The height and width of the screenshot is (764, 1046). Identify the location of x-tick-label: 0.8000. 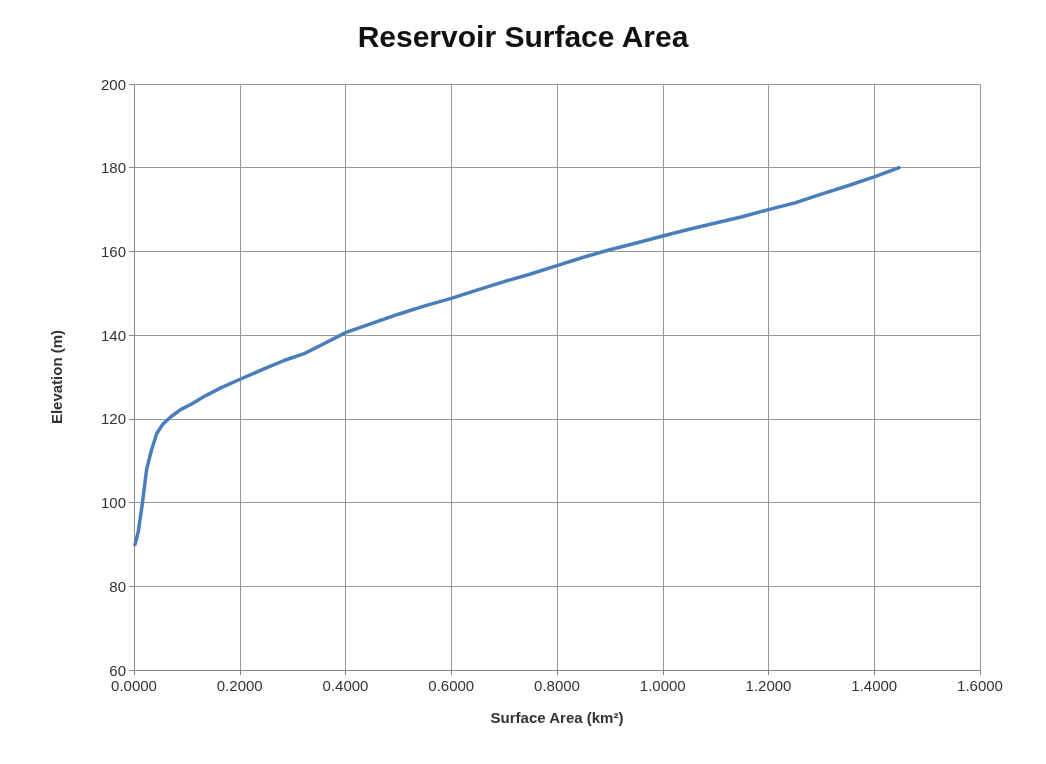
(557, 685).